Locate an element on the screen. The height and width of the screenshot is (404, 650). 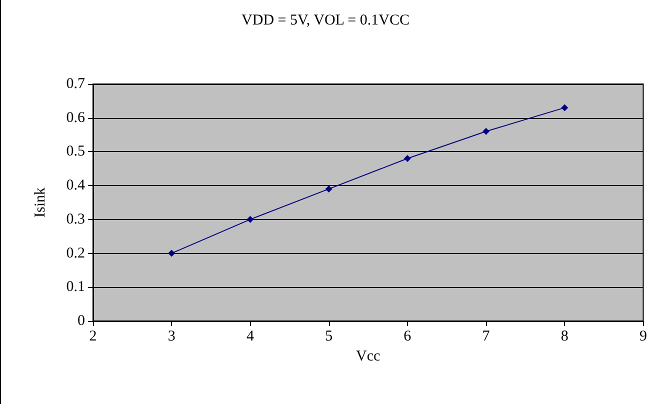
y-axis-title: Isink is located at coordinates (40, 202).